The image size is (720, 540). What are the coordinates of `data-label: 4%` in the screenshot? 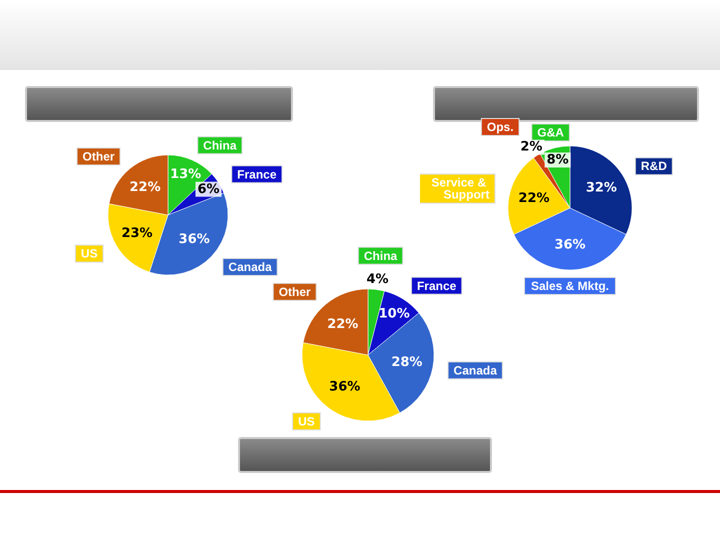 It's located at (377, 280).